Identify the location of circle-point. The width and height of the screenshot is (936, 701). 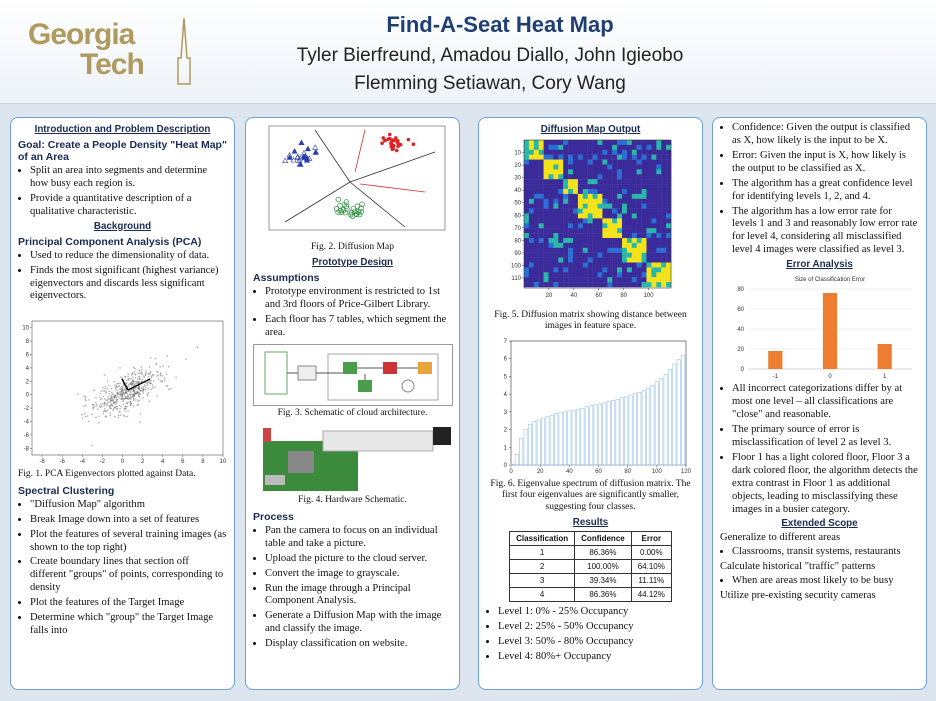
(345, 212).